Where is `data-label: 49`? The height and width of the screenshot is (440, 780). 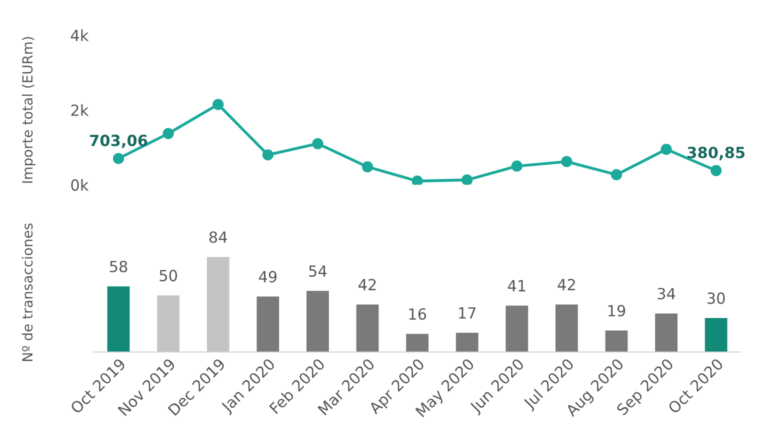
data-label: 49 is located at coordinates (267, 276).